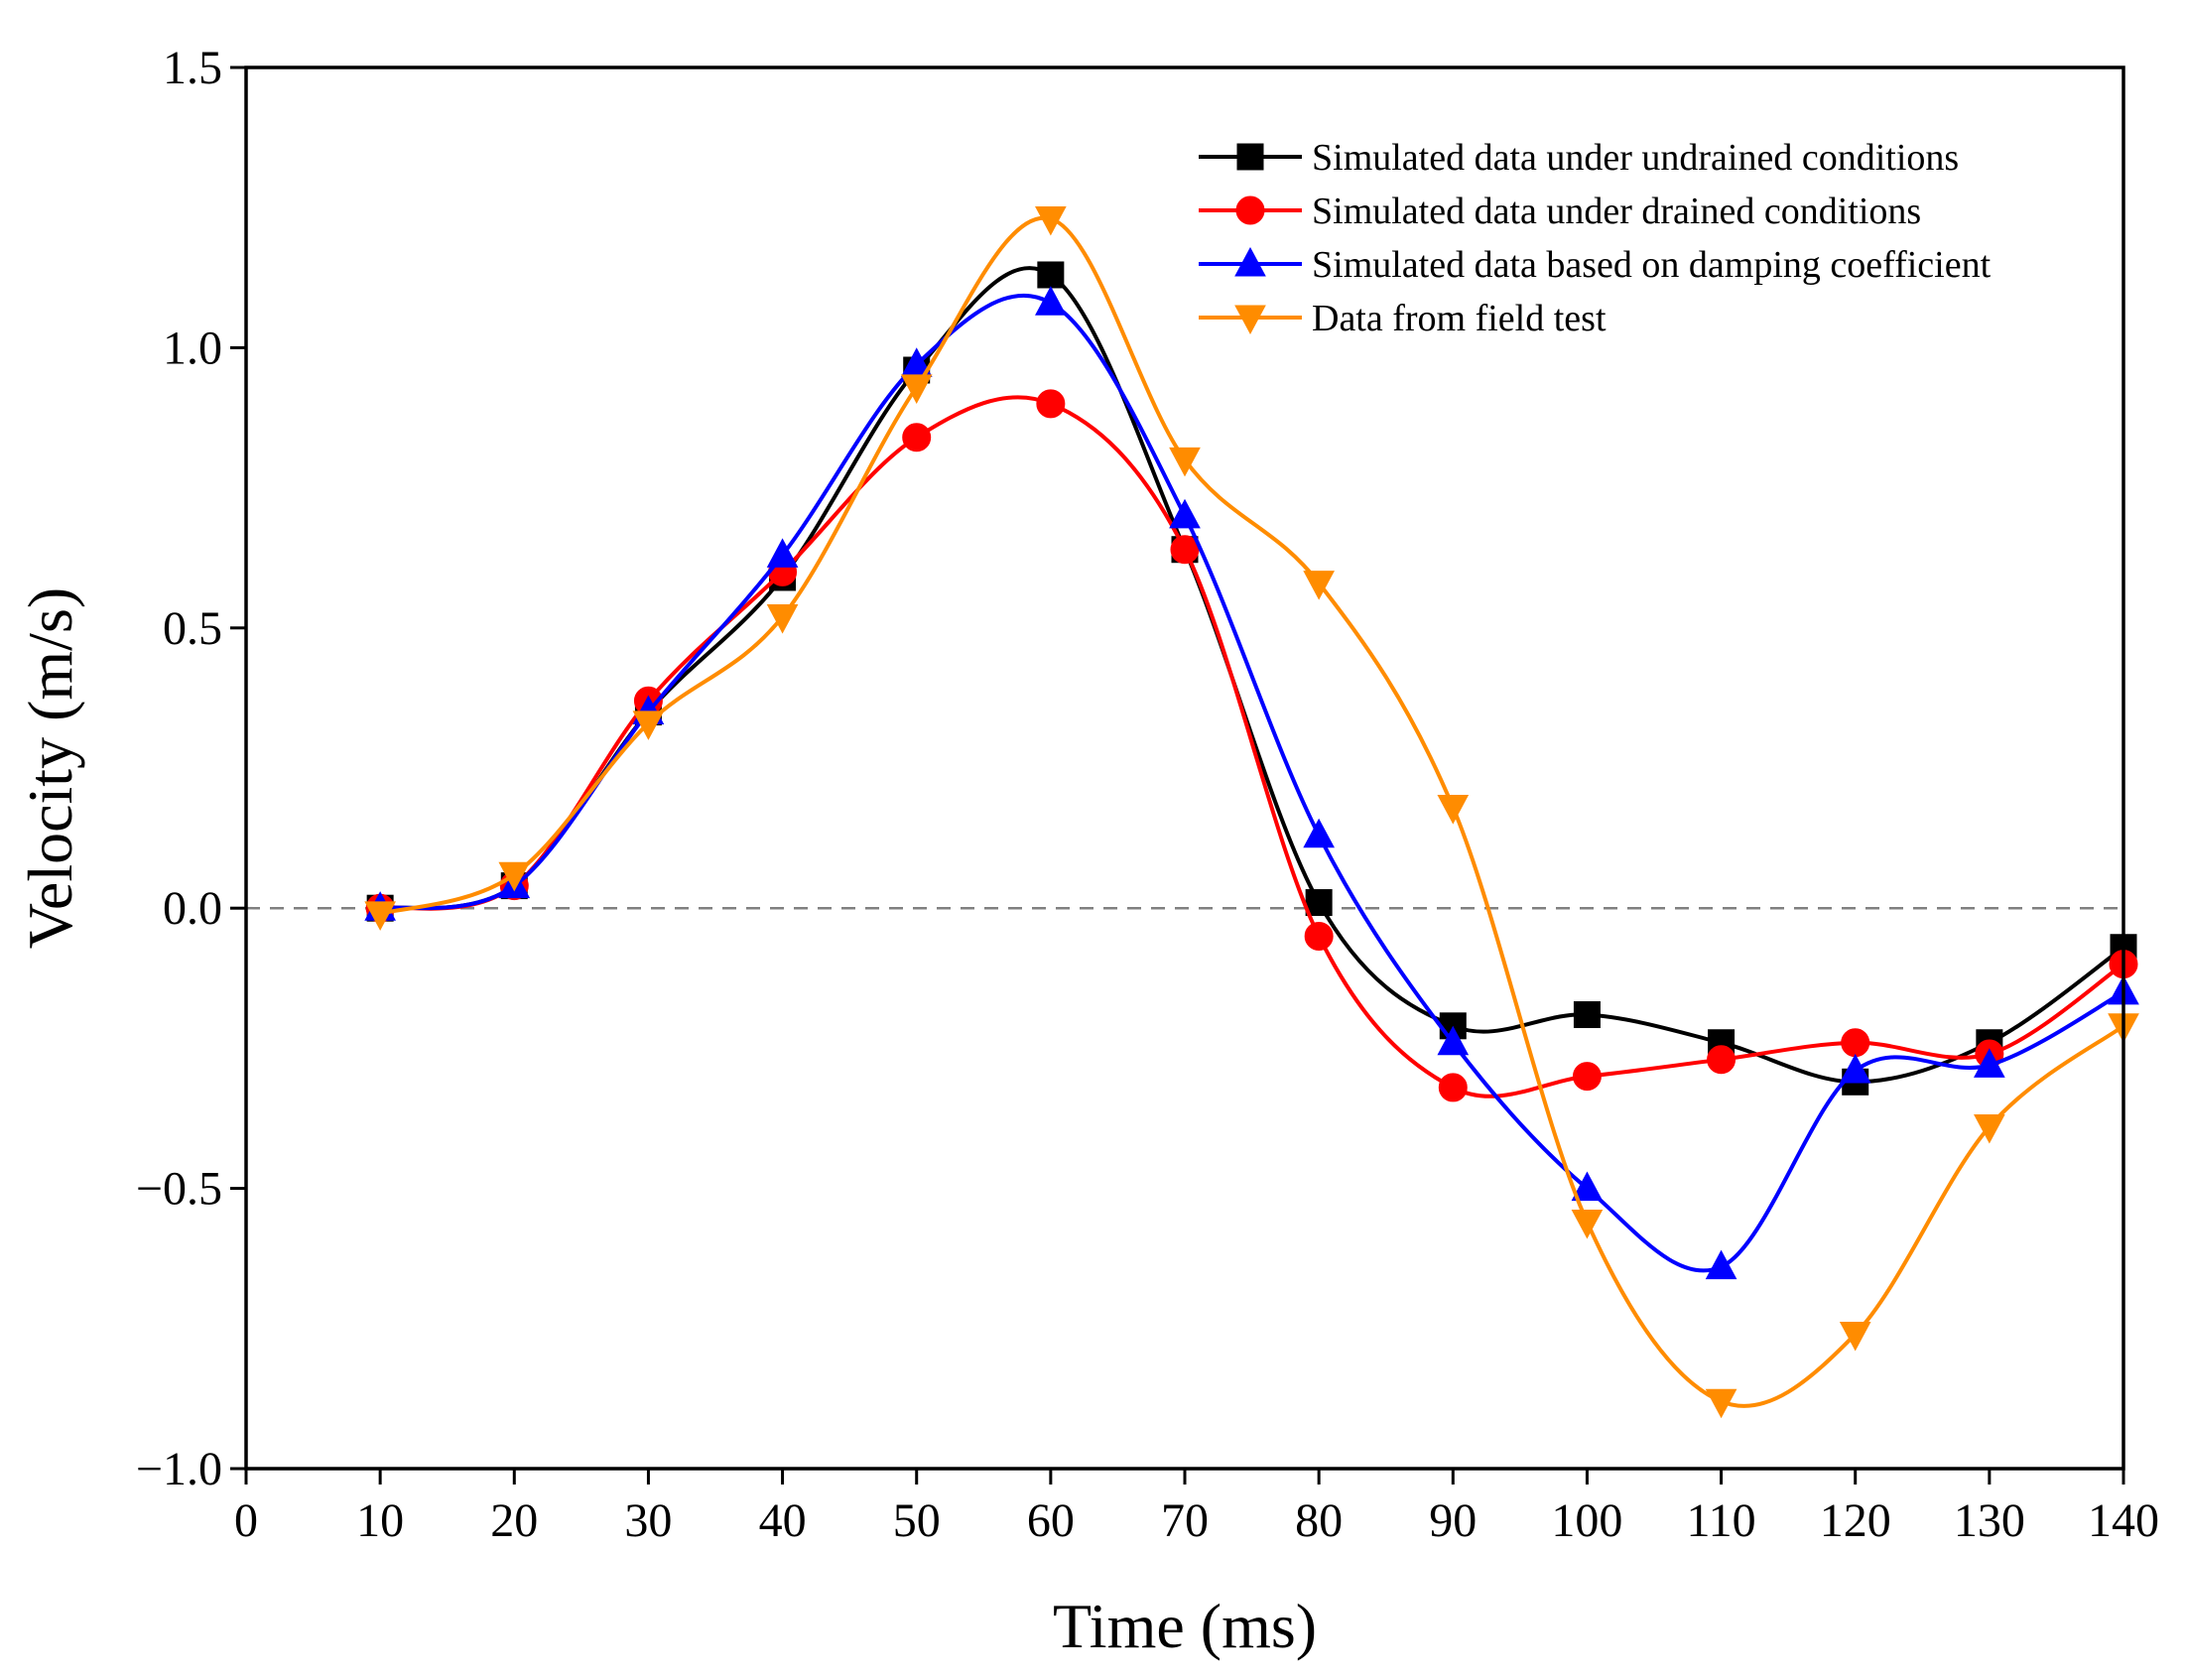  I want to click on legend-item: Data from field test, so click(1403, 318).